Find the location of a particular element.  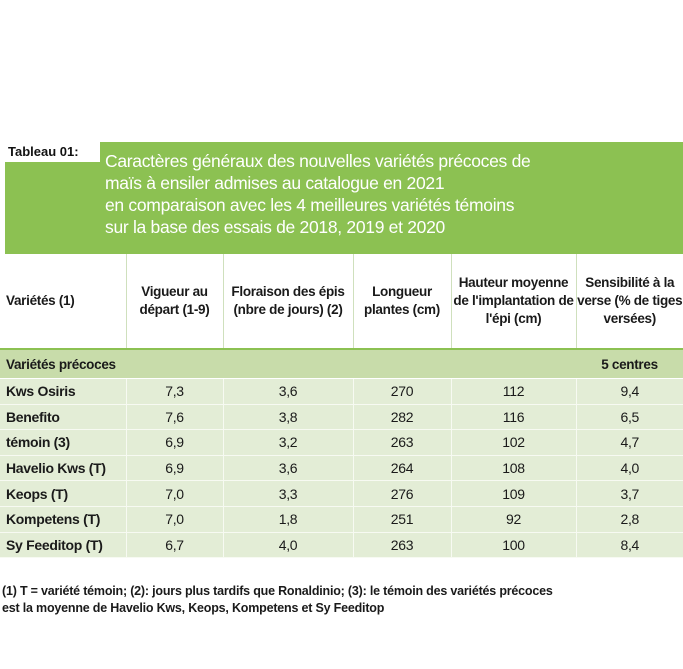

variety-name: Kws Osiris is located at coordinates (63, 391).